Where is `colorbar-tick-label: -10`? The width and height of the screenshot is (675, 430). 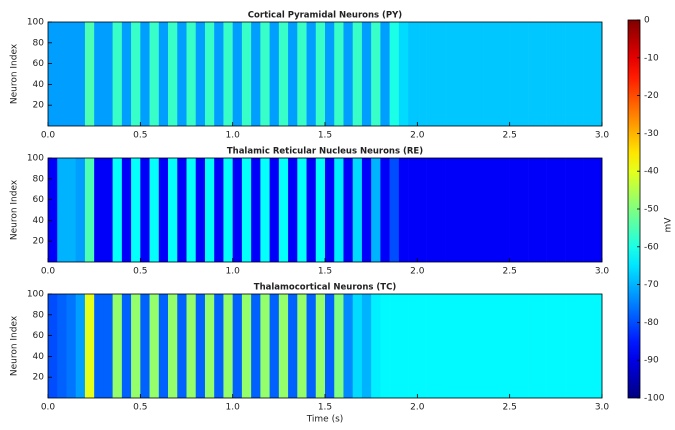 colorbar-tick-label: -10 is located at coordinates (651, 58).